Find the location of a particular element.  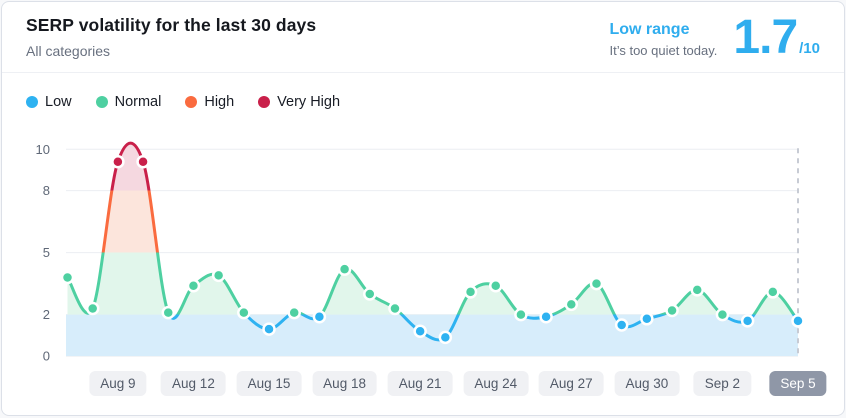

legend-item-low: Low is located at coordinates (49, 102).